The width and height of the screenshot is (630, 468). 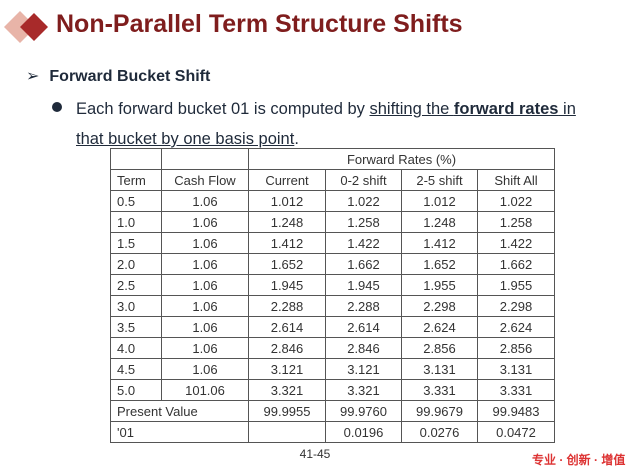 I want to click on table-cell: 2.5, so click(x=136, y=285).